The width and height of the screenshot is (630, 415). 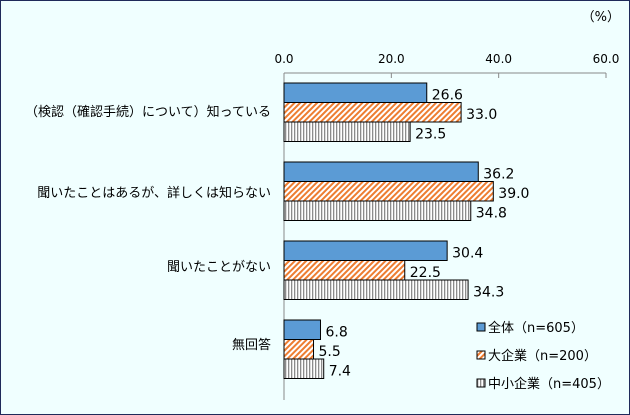 What do you see at coordinates (336, 333) in the screenshot?
I see `data-label: 6.8` at bounding box center [336, 333].